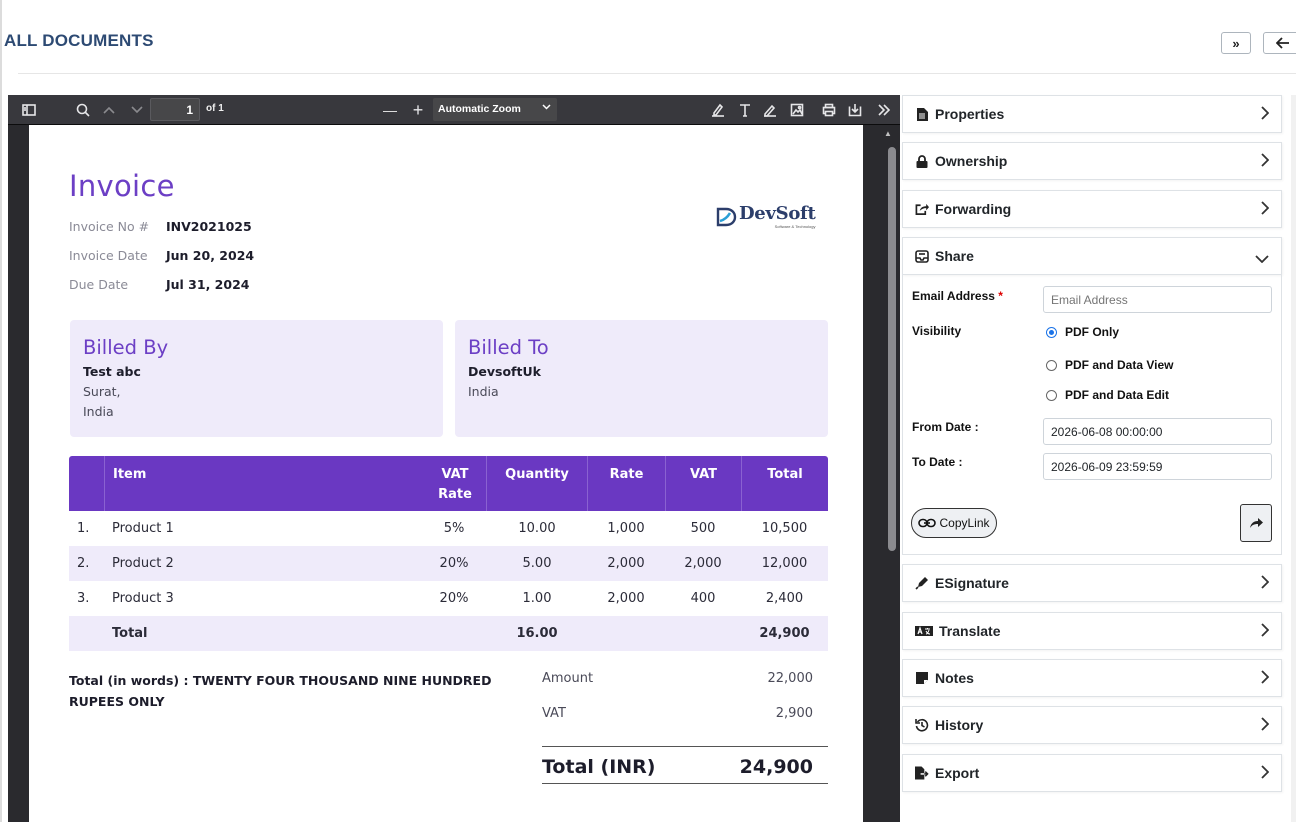 The image size is (1296, 822). I want to click on window-edge, so click(1, 411).